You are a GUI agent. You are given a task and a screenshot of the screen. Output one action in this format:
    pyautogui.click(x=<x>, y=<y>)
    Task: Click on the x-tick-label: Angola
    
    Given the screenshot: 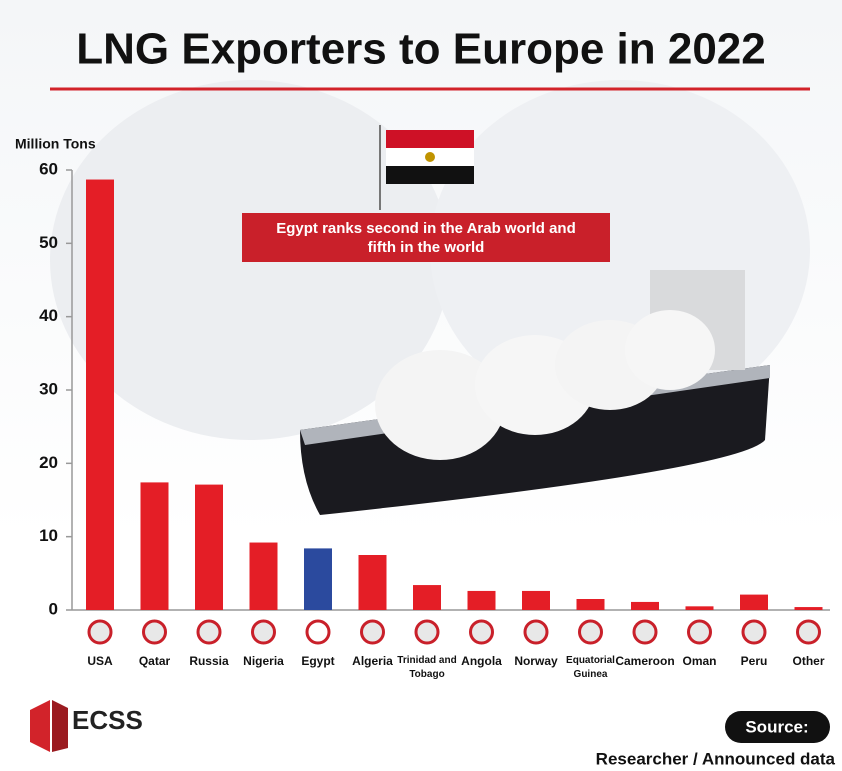 What is the action you would take?
    pyautogui.click(x=481, y=661)
    